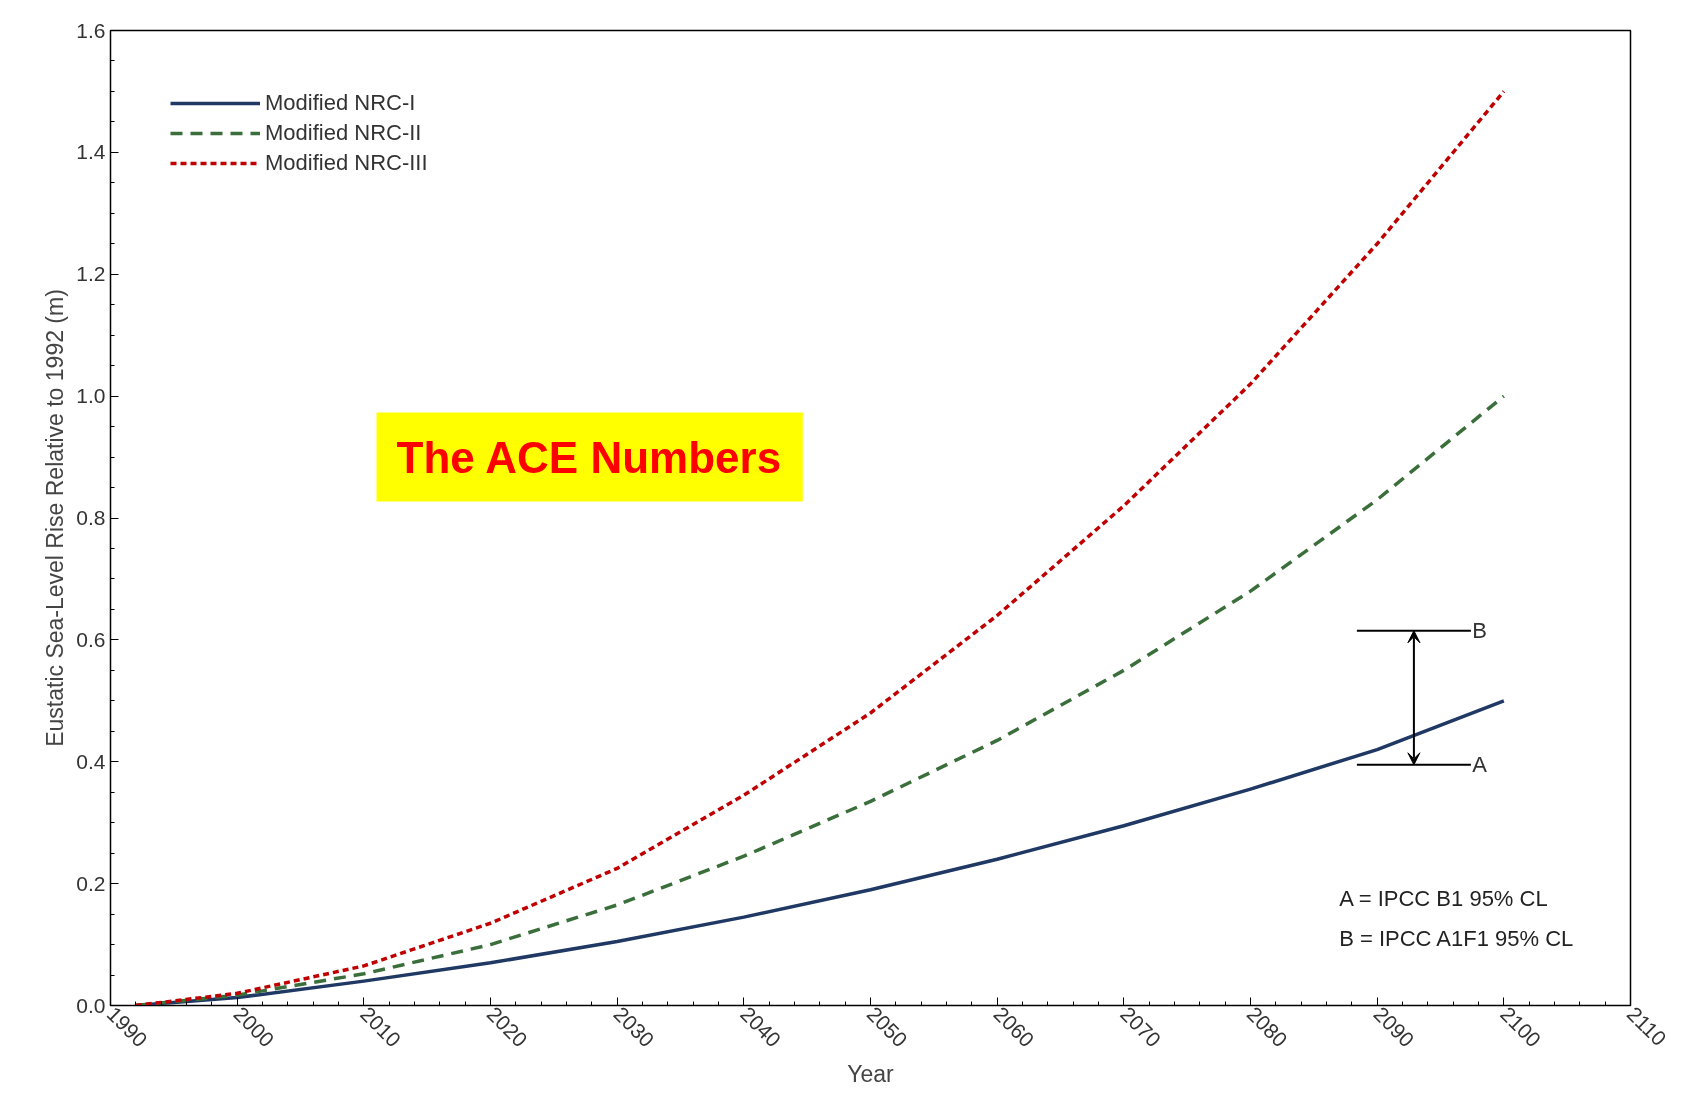 The image size is (1697, 1098). What do you see at coordinates (1443, 899) in the screenshot?
I see `annotation: A = IPCC B1 95% CL` at bounding box center [1443, 899].